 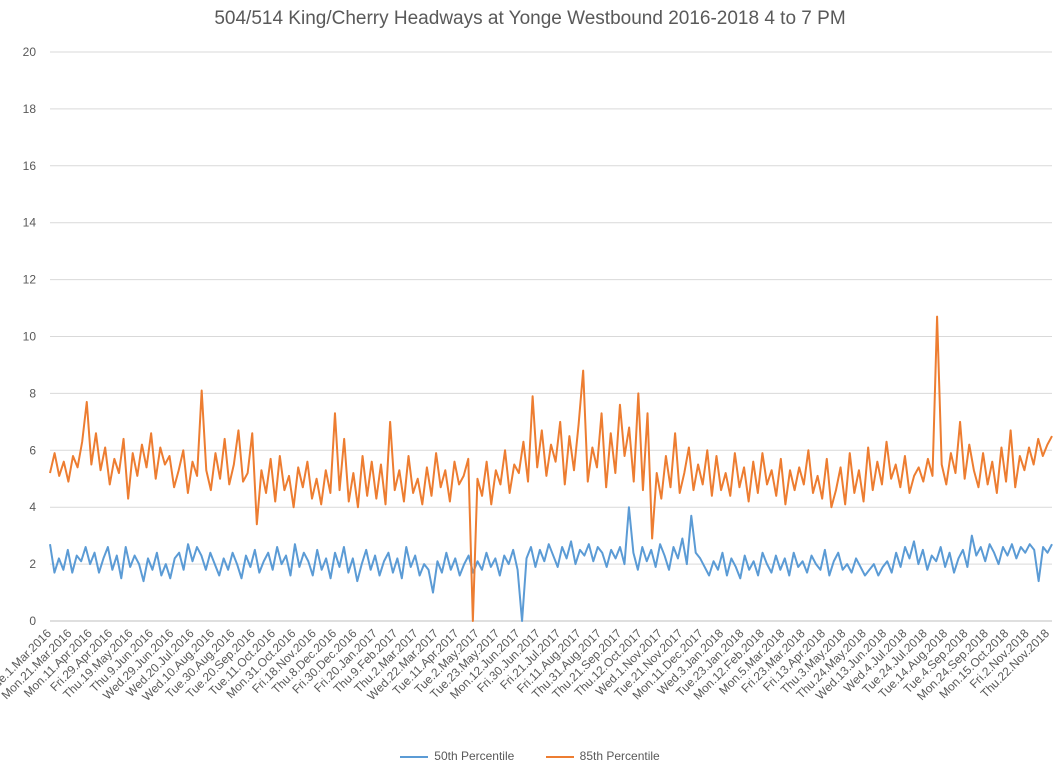 What do you see at coordinates (559, 756) in the screenshot?
I see `legend-swatch-85th` at bounding box center [559, 756].